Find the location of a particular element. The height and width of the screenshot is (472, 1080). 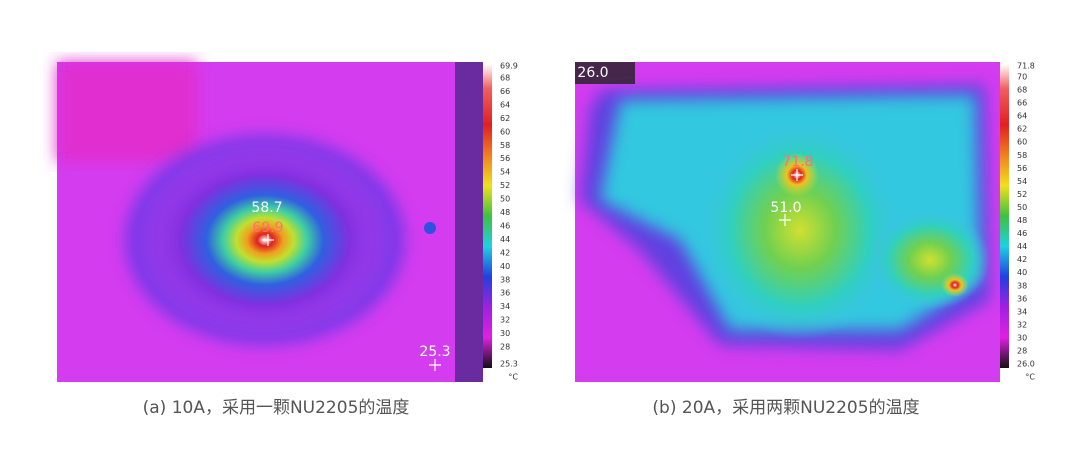

scale-label: 69.9 is located at coordinates (509, 66).